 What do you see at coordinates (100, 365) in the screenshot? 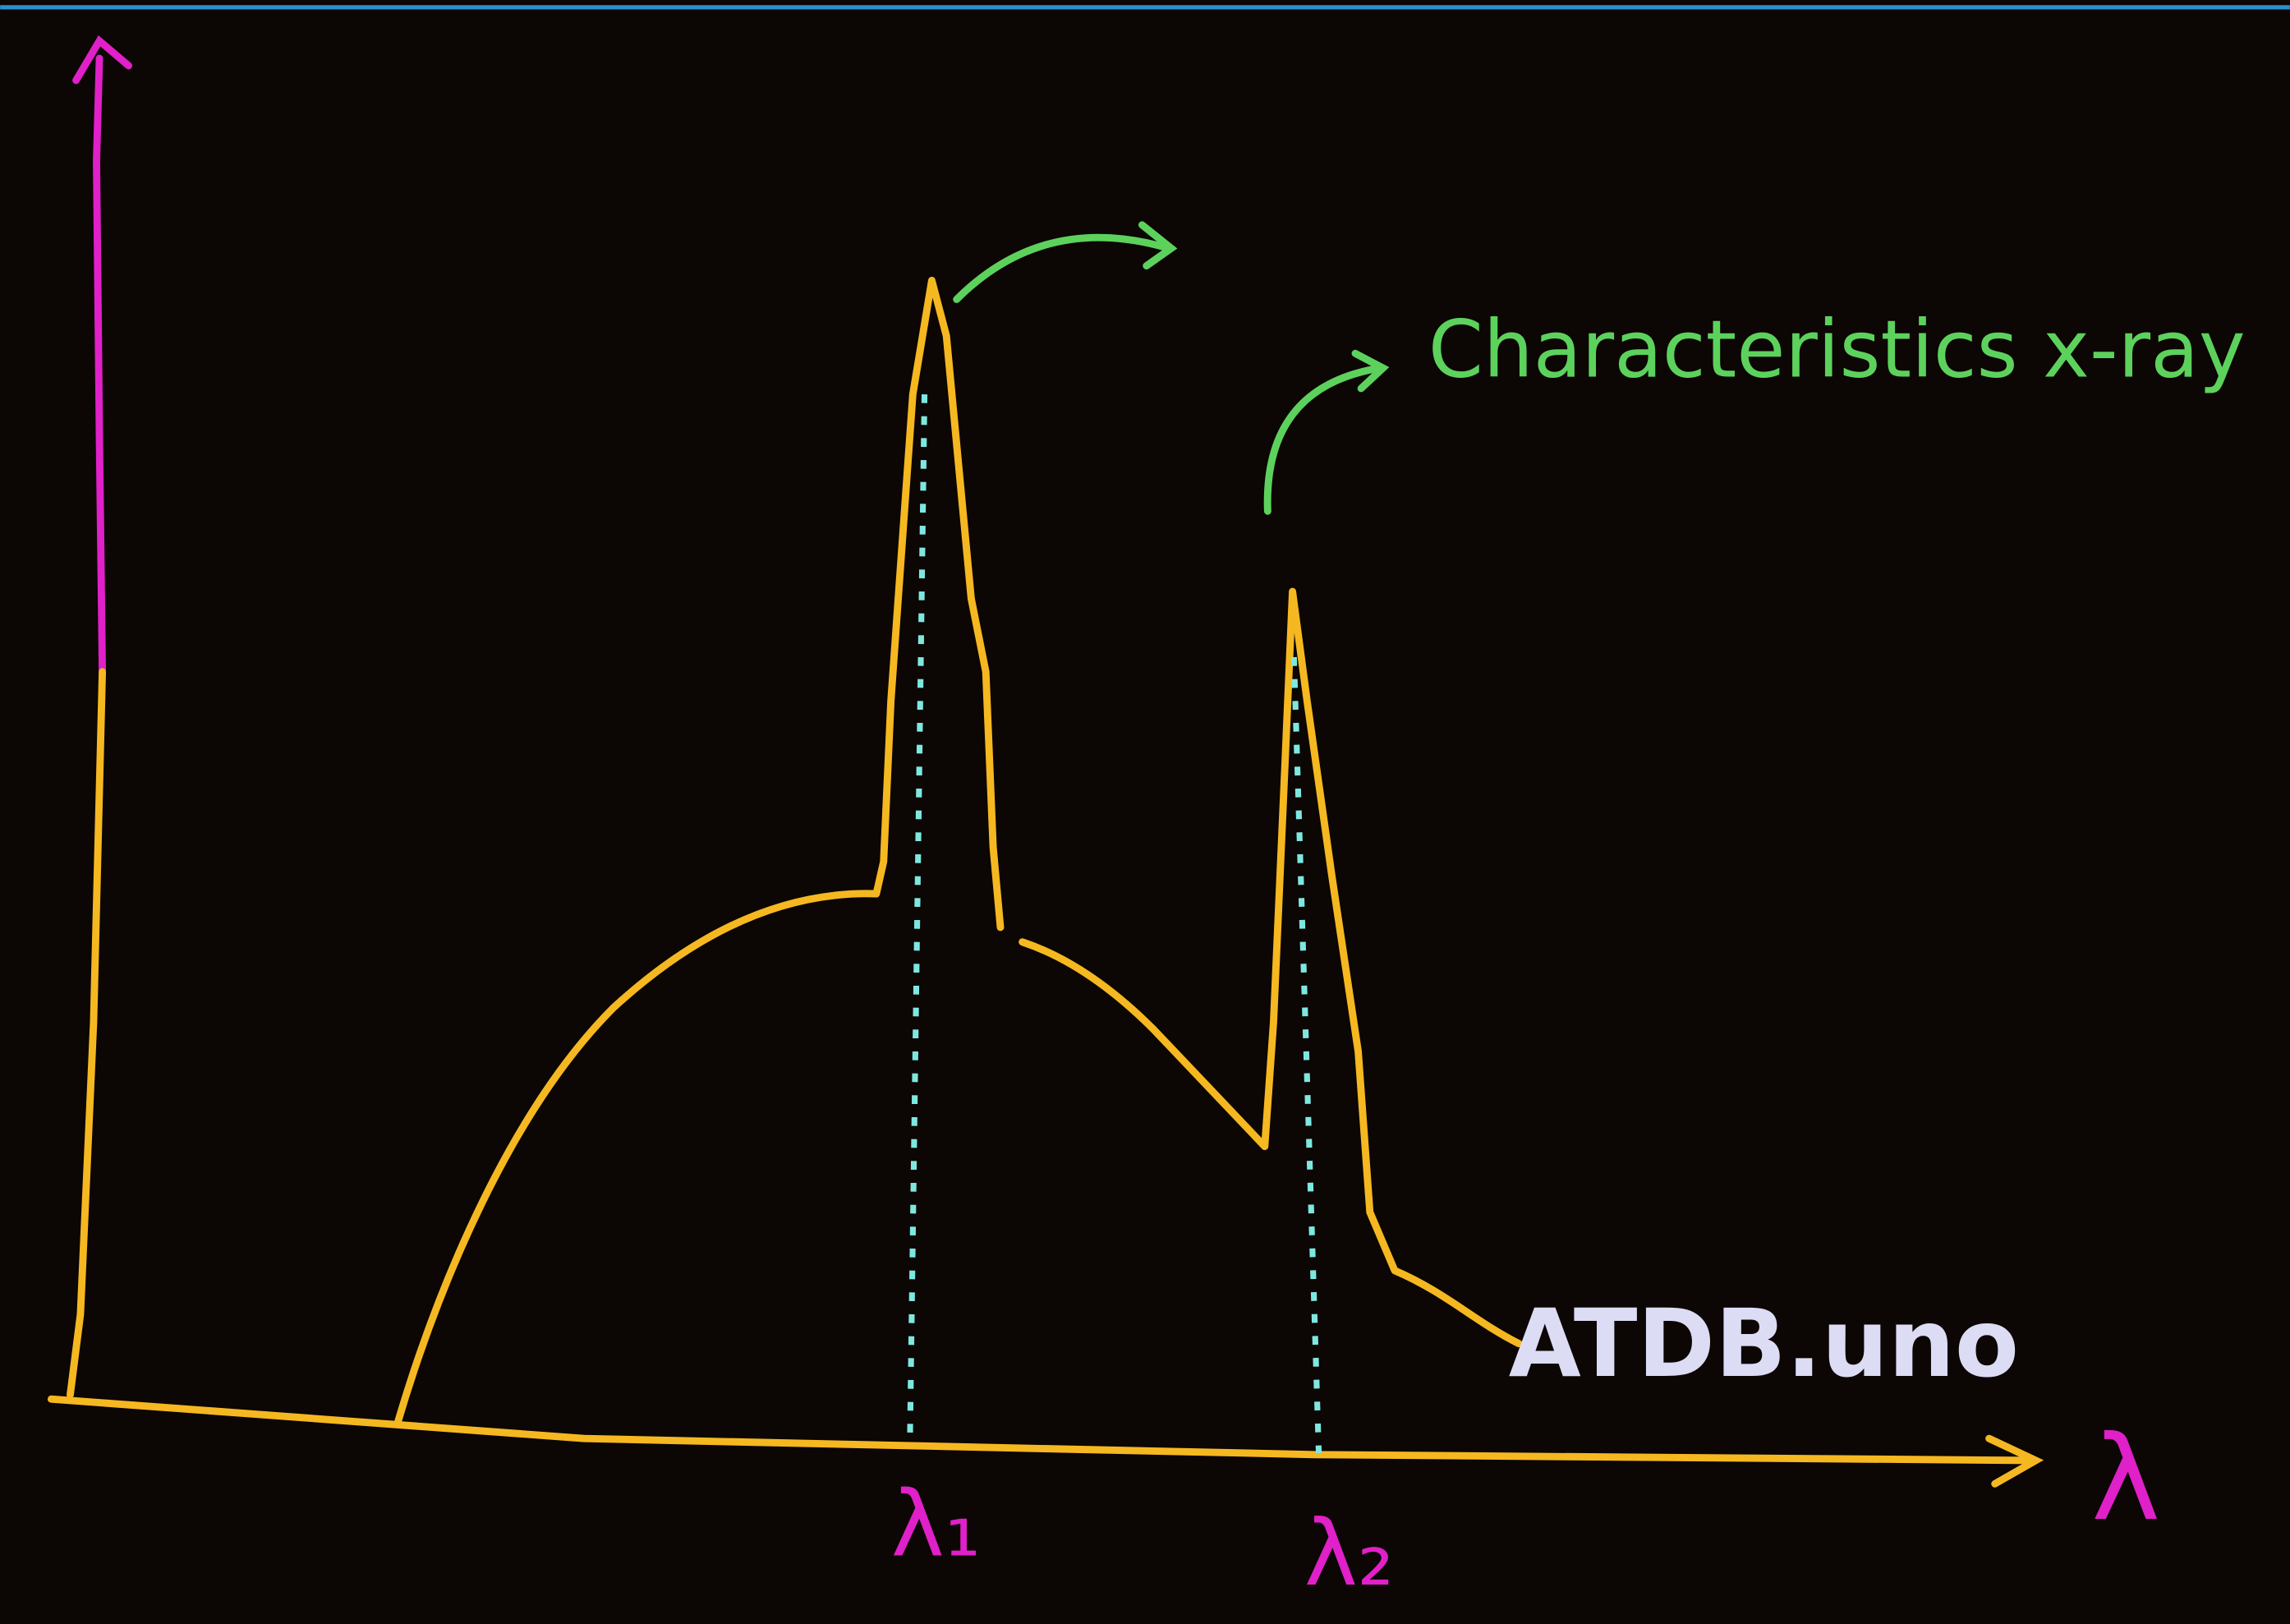
I see `y-axis-top` at bounding box center [100, 365].